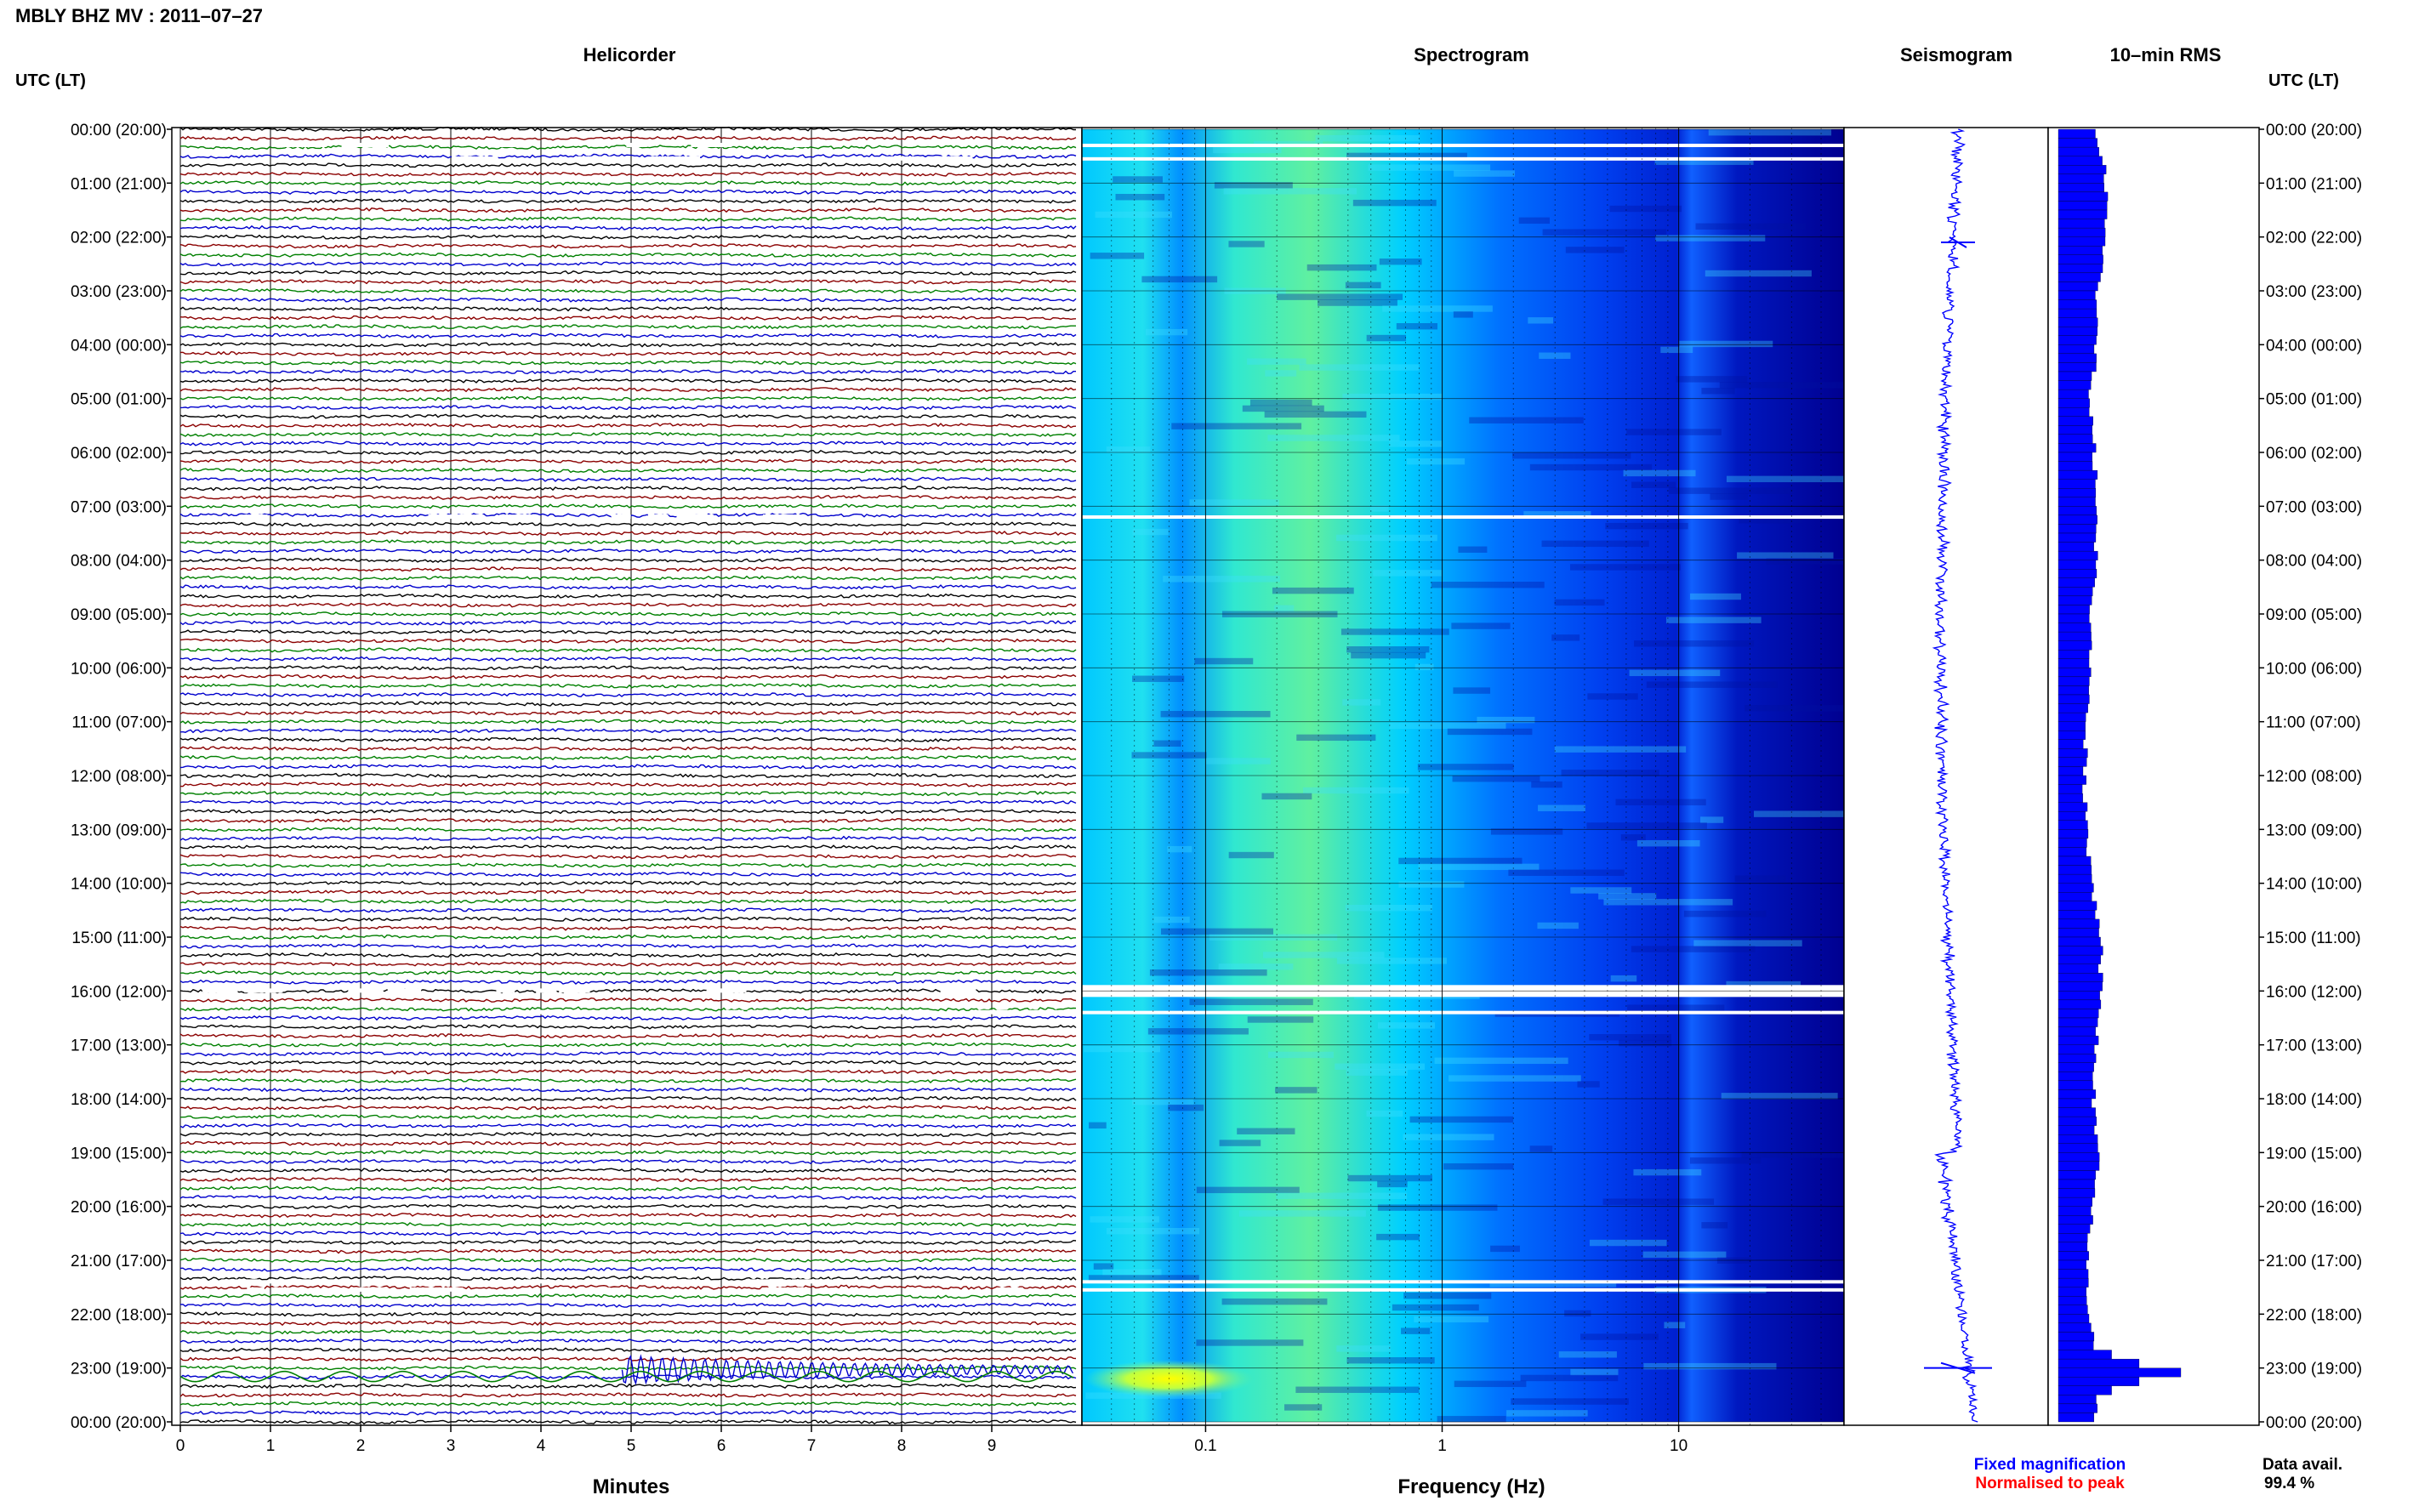 This screenshot has height=1512, width=2419. Describe the element at coordinates (50, 80) in the screenshot. I see `time-axis-left-title: UTC (LT)` at that location.